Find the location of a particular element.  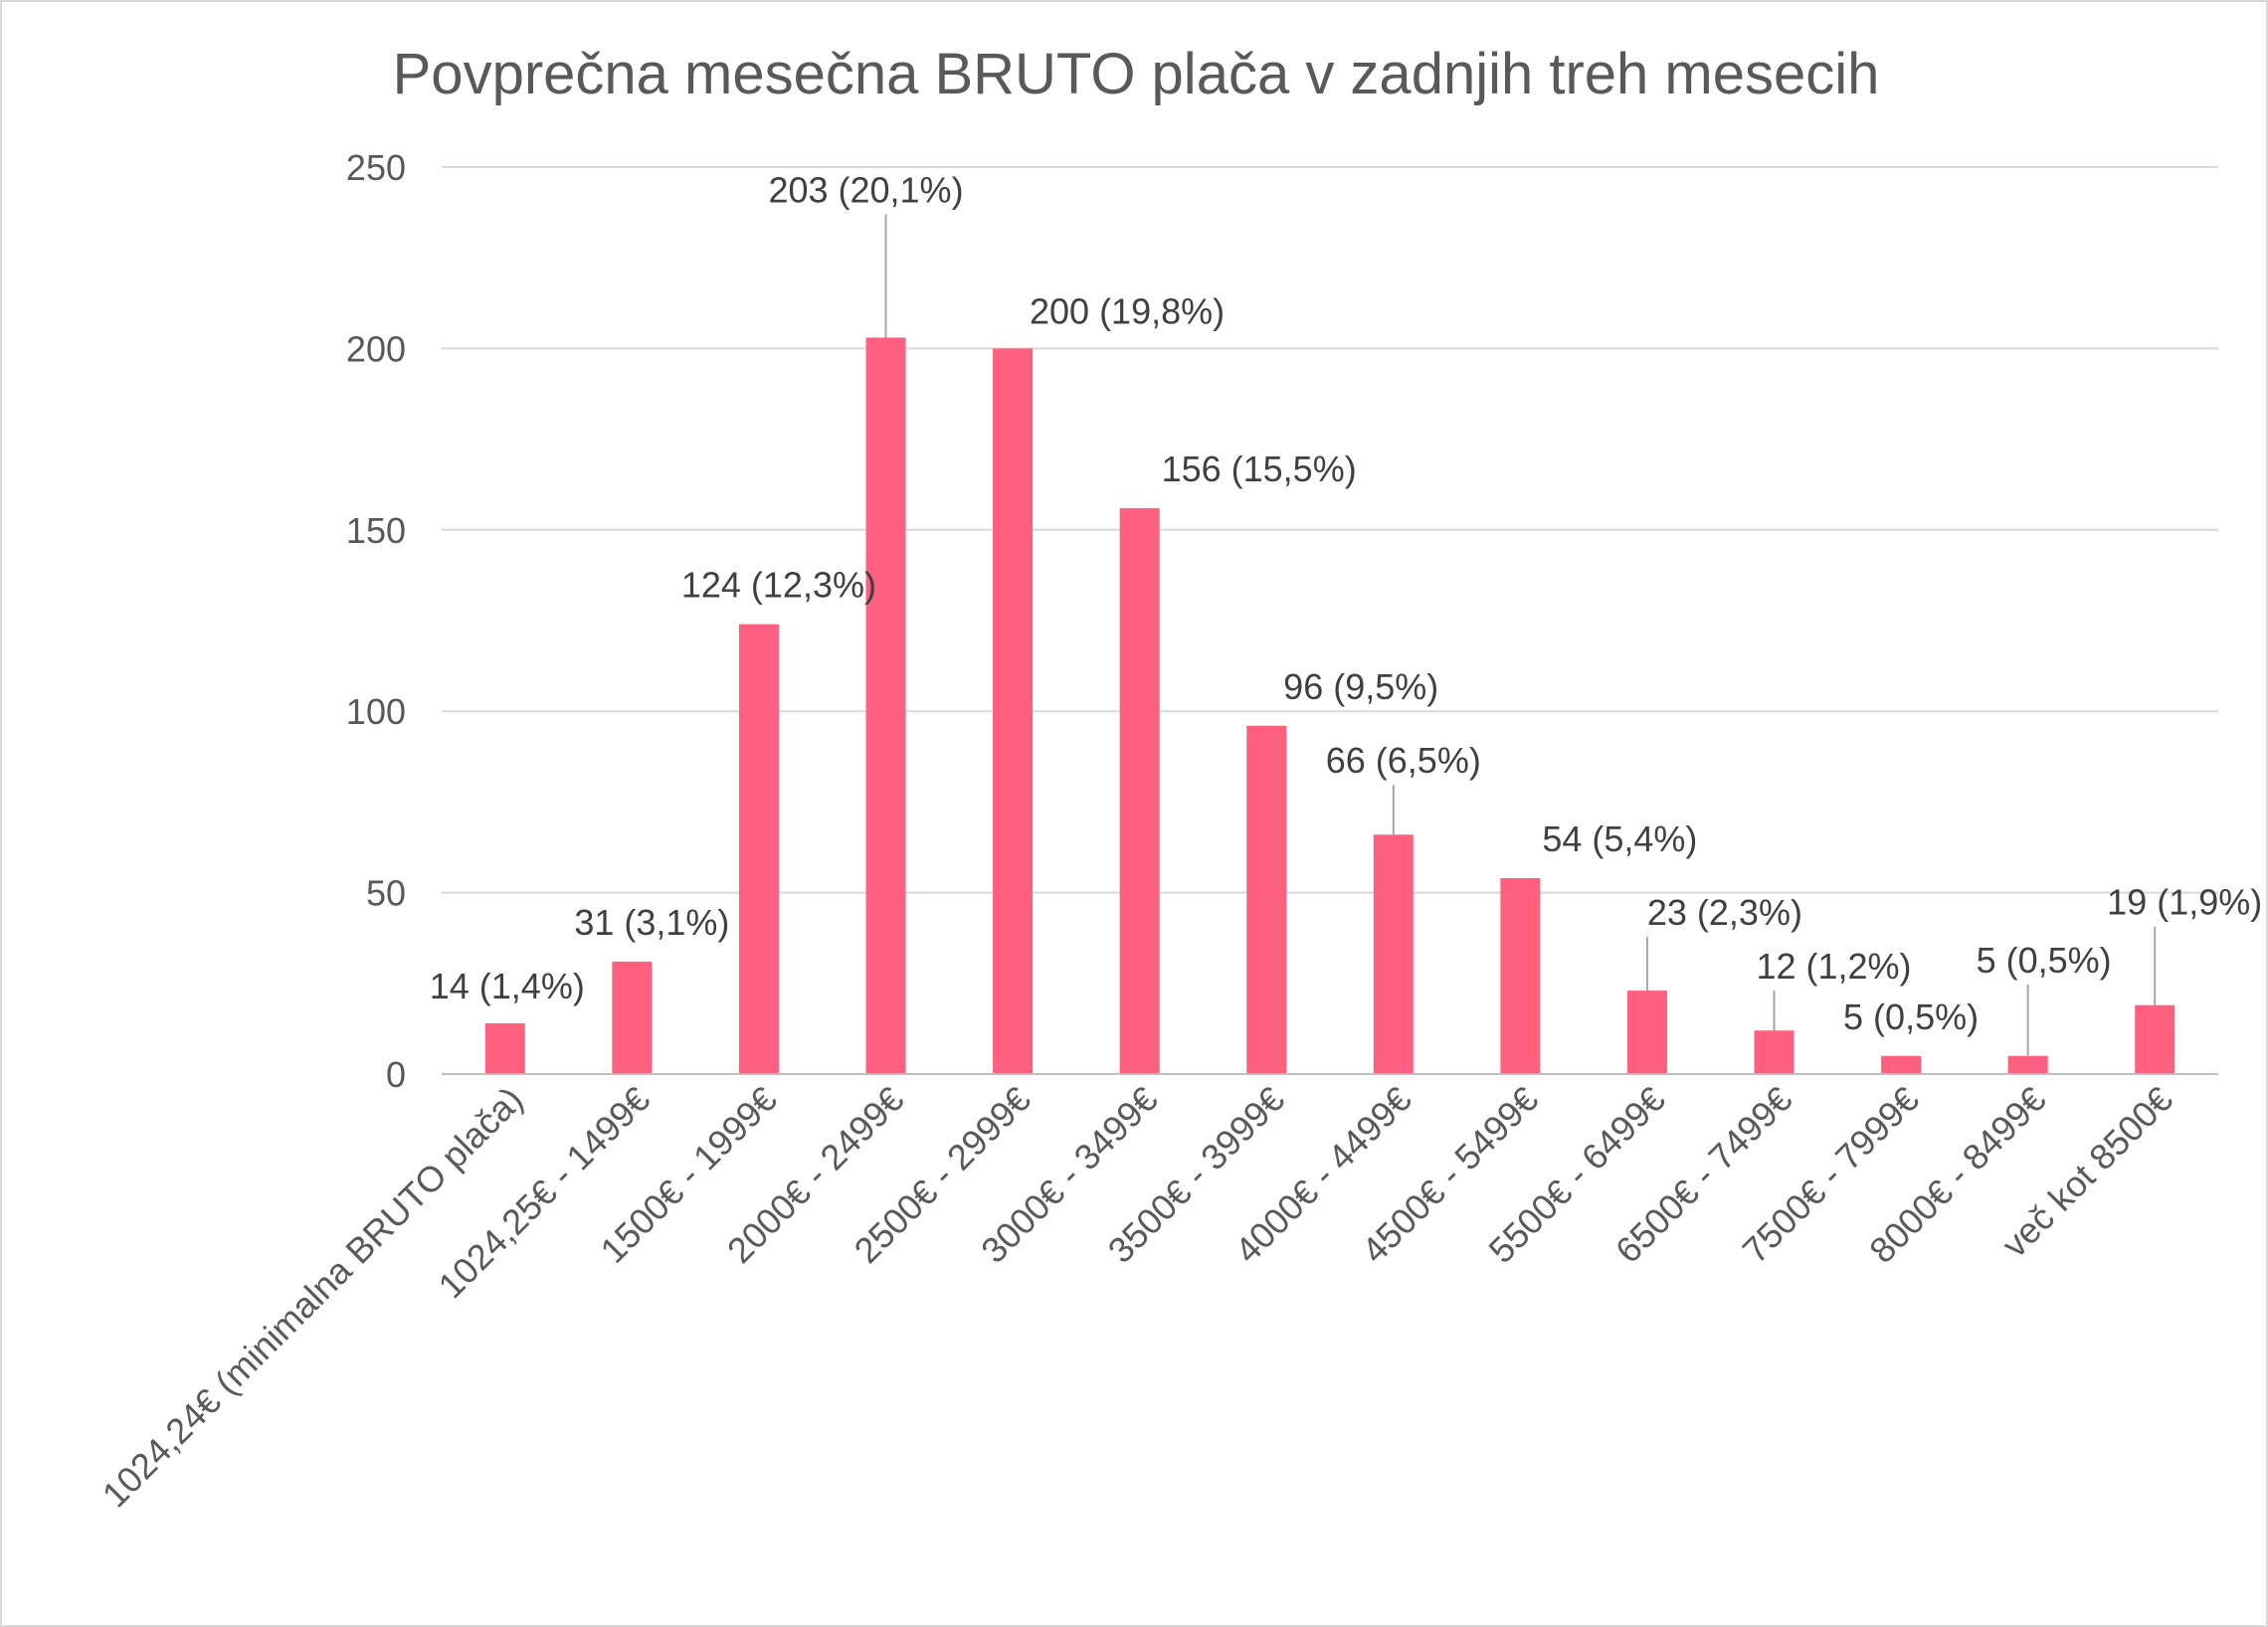

data-label: 12 (1,2%) is located at coordinates (1833, 966).